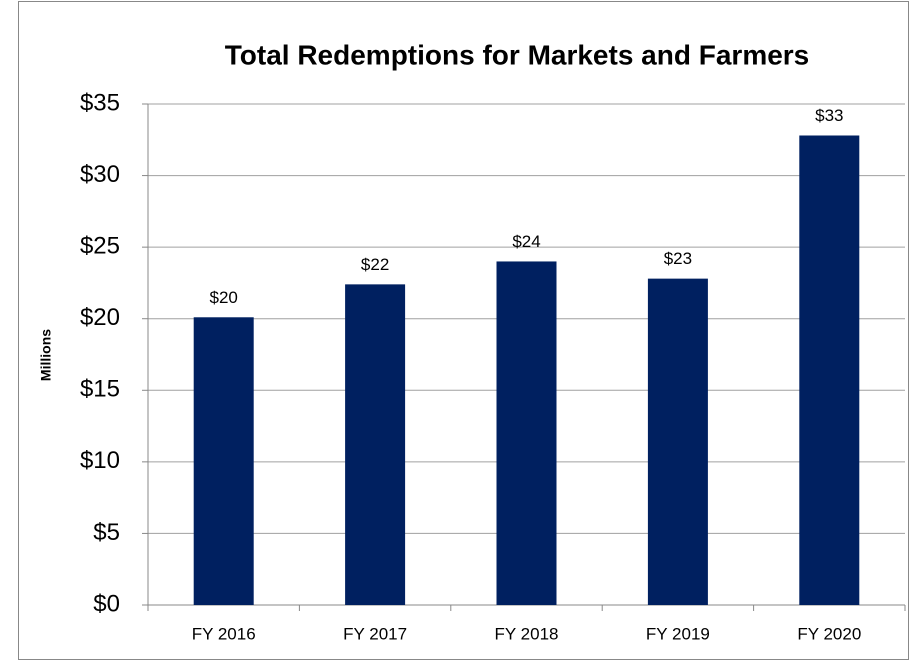  I want to click on y-tick-label: $25, so click(100, 245).